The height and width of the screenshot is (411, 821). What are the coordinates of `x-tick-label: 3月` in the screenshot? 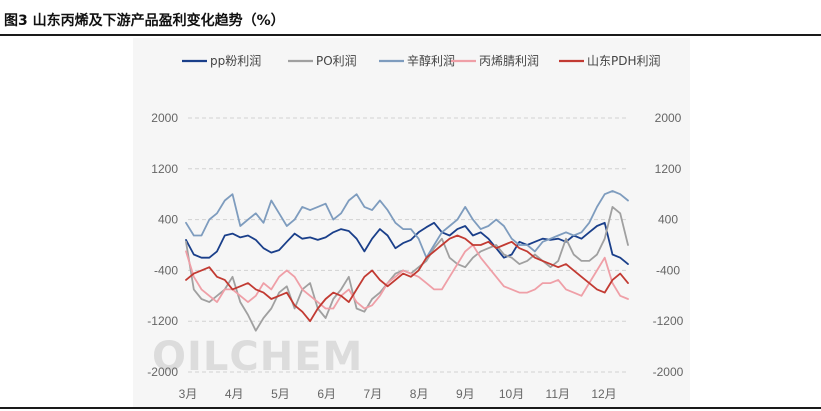 It's located at (188, 394).